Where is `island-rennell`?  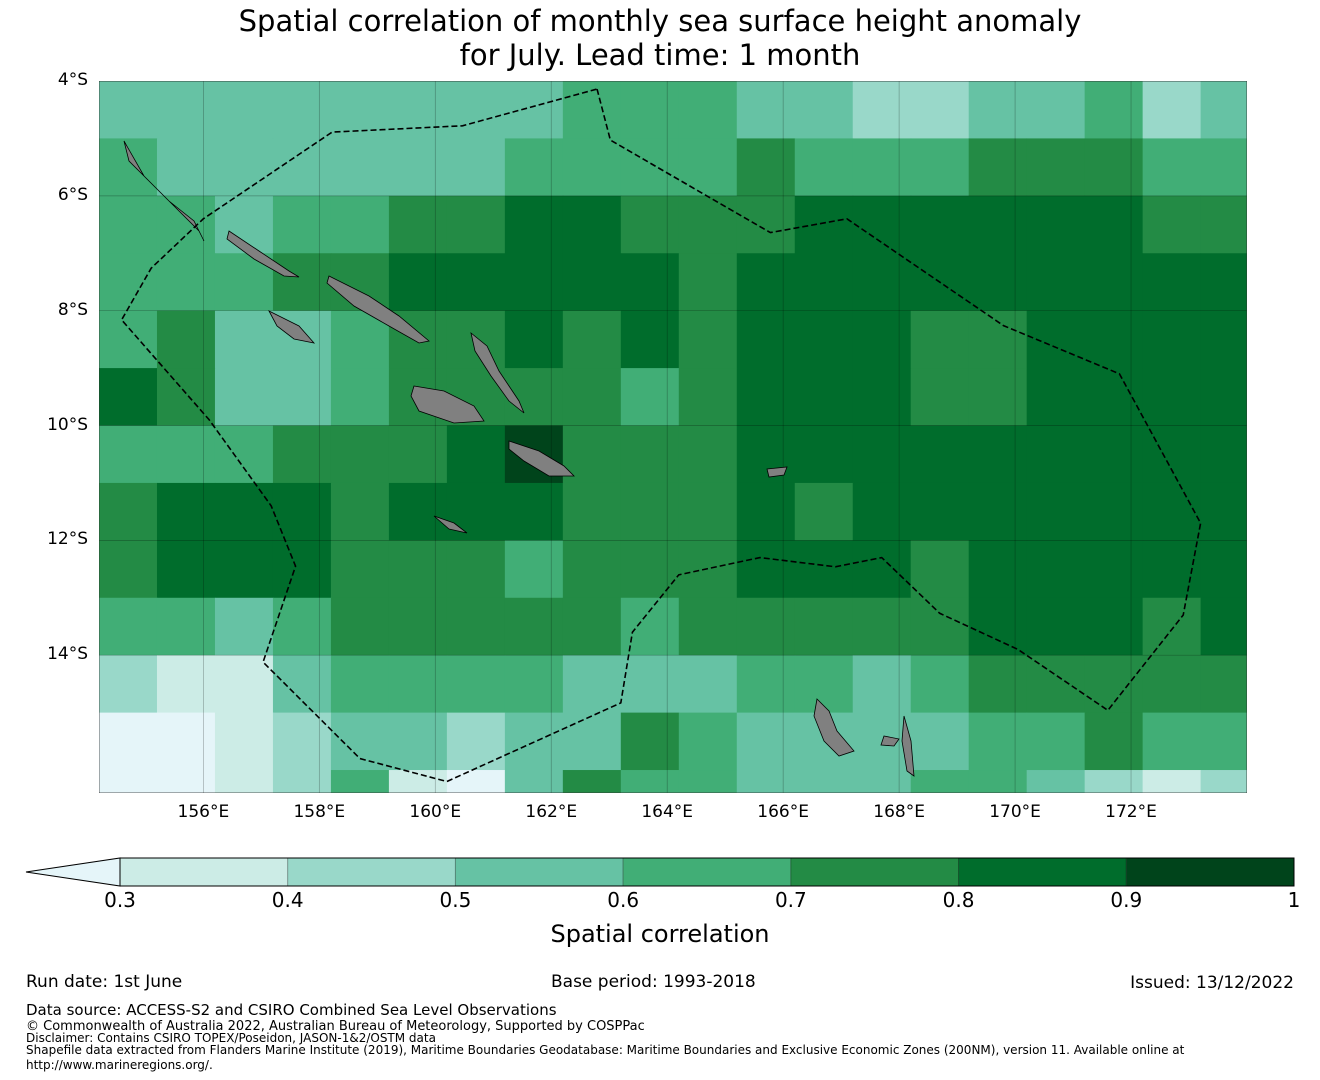
island-rennell is located at coordinates (450, 524).